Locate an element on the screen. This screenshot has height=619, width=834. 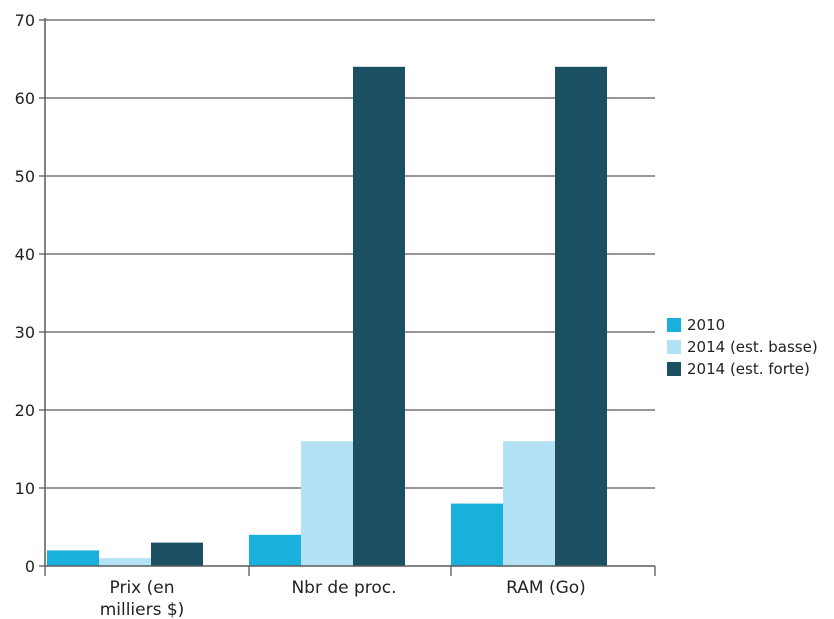
y-tick-label: 20 is located at coordinates (25, 410).